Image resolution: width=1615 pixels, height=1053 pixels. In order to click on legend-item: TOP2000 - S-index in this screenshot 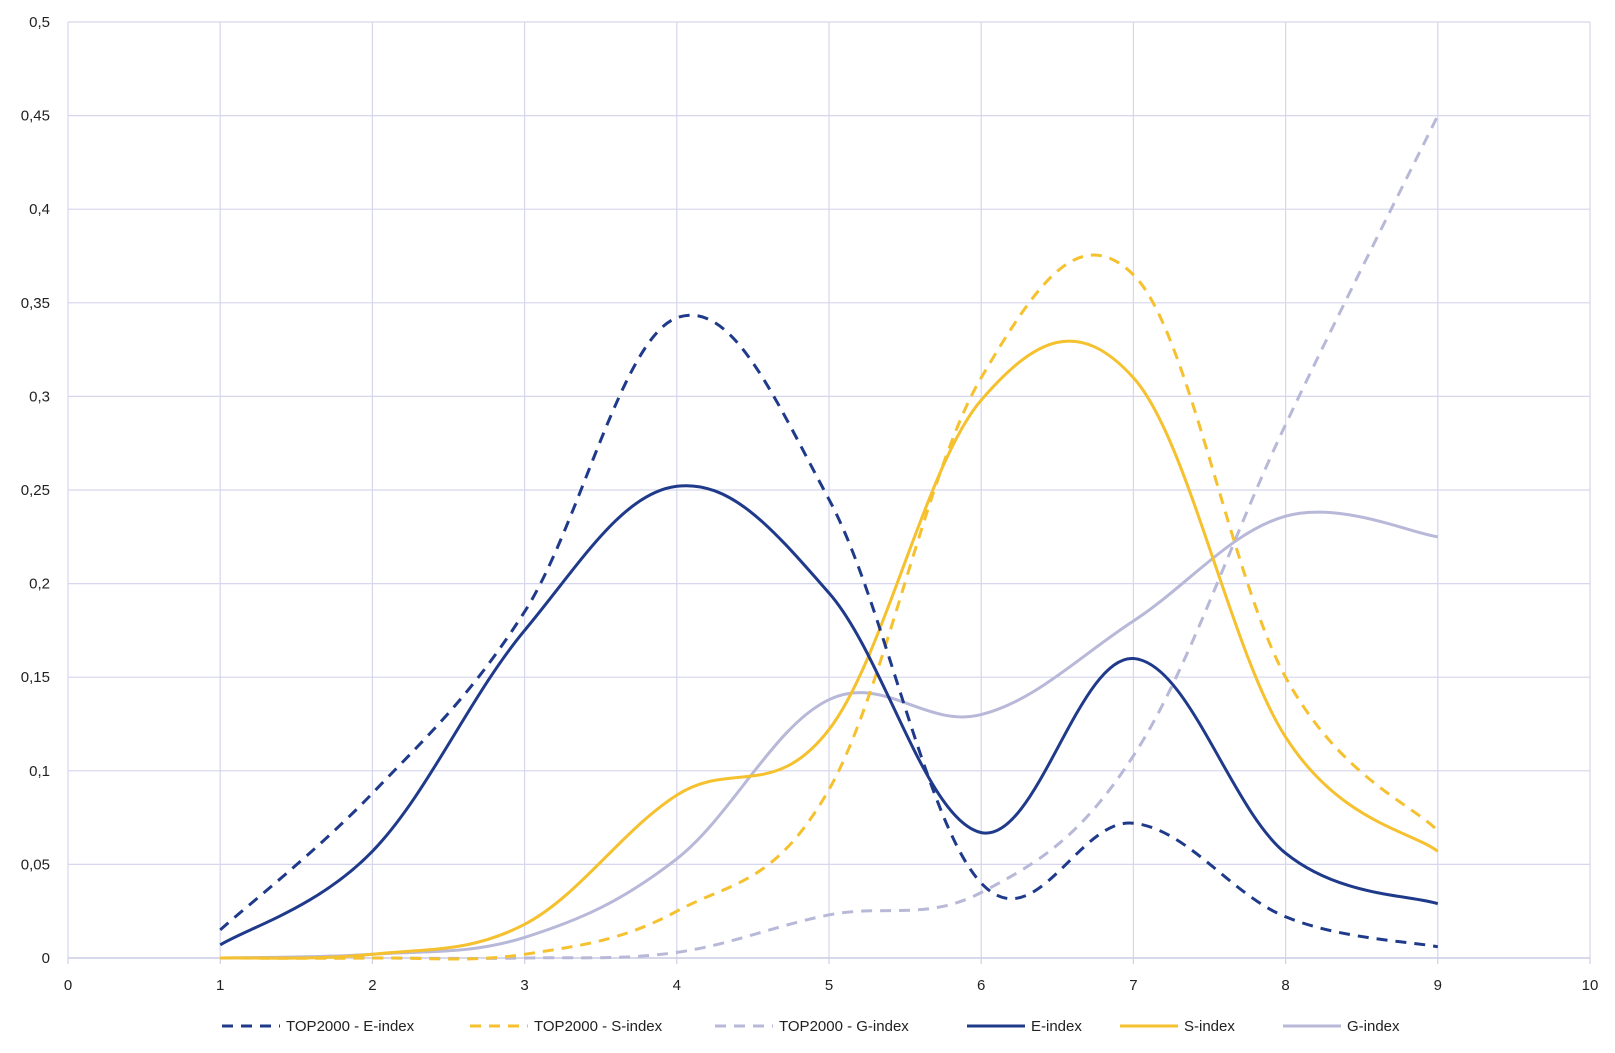, I will do `click(566, 1026)`.